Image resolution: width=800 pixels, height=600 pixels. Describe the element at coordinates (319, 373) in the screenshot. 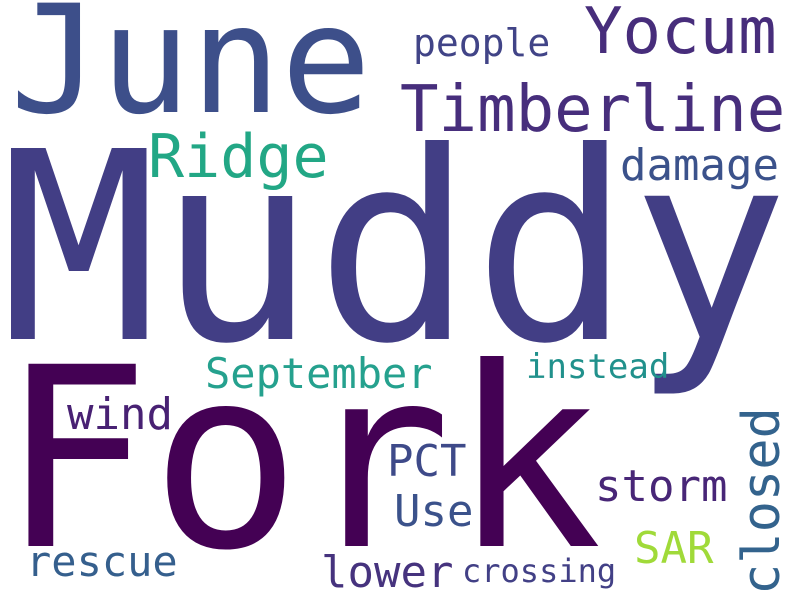

I see `word-september: September` at that location.